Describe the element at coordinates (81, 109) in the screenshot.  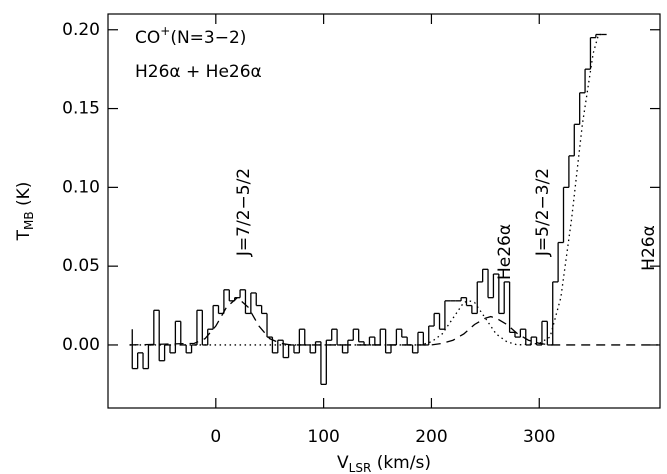
I see `y-tick-label: 0.15` at that location.